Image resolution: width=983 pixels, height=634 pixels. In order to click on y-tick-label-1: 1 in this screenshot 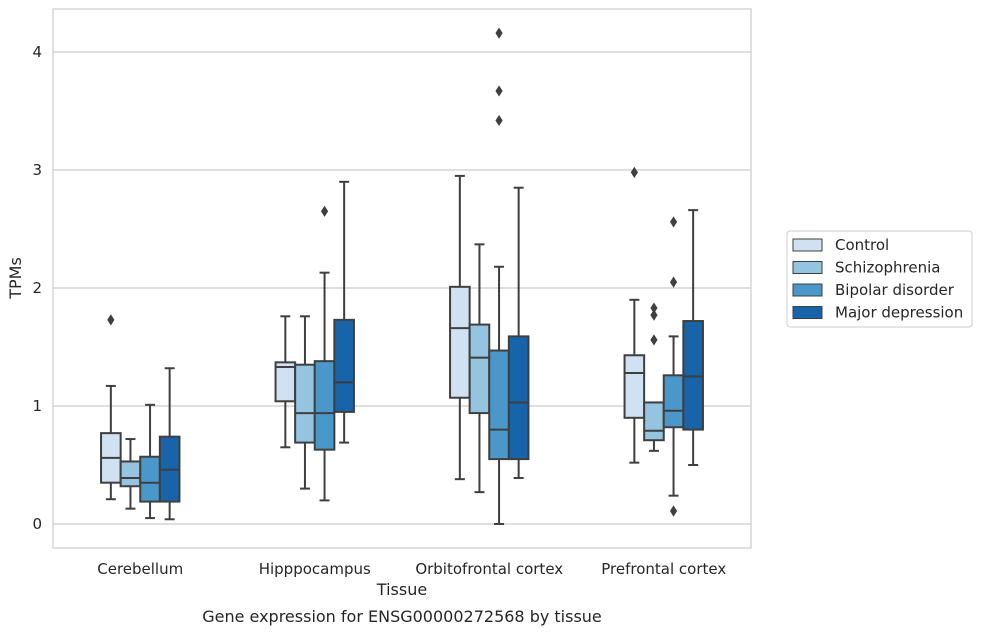, I will do `click(37, 406)`.